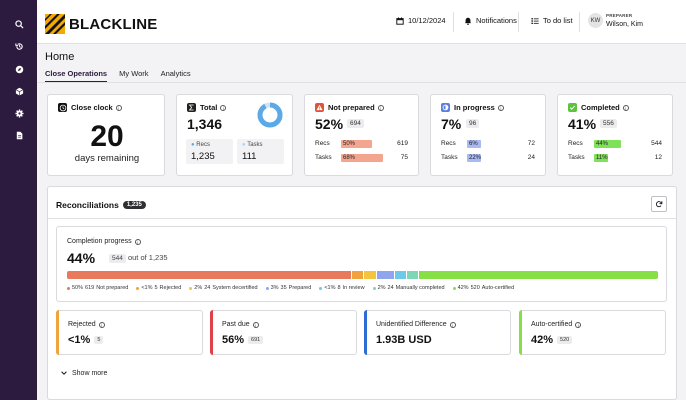 This screenshot has height=400, width=686. I want to click on document-icon, so click(19, 135).